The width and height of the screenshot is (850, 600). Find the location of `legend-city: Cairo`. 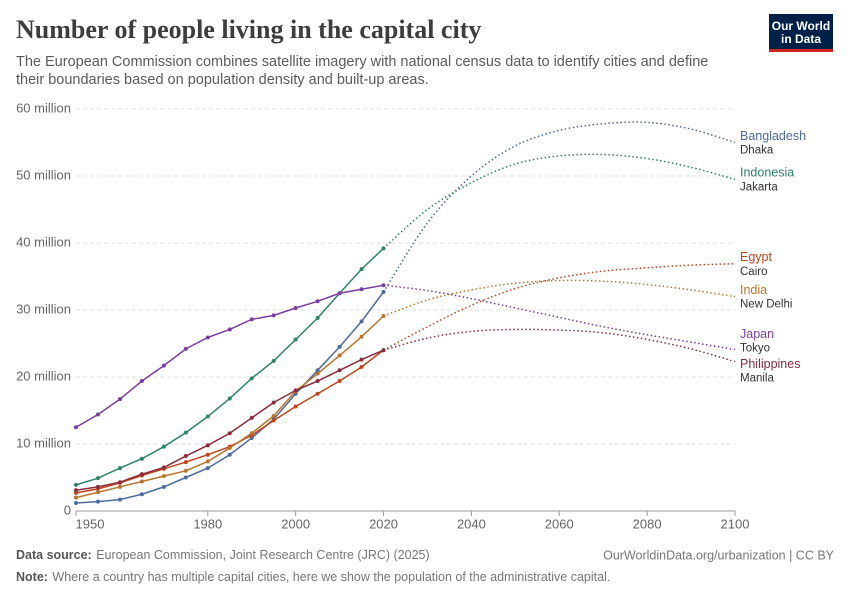

legend-city: Cairo is located at coordinates (753, 272).